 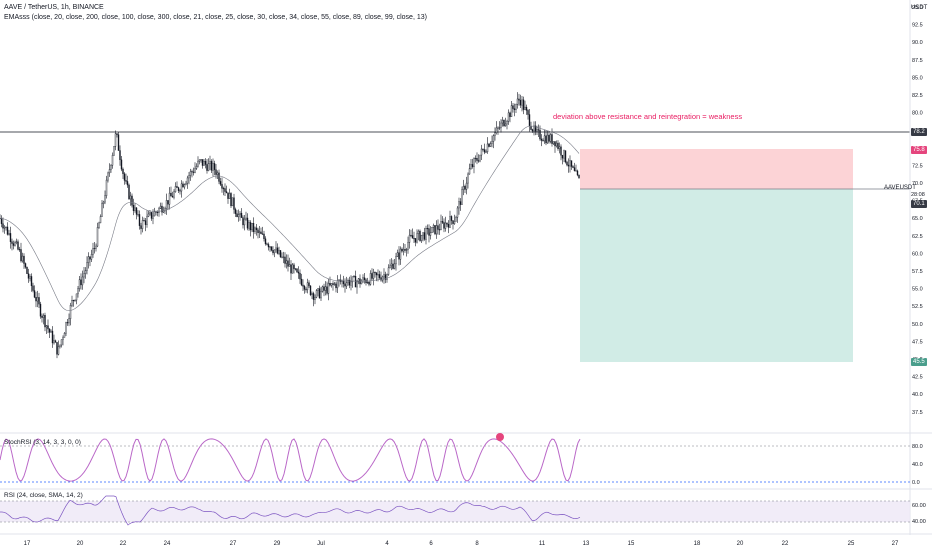 What do you see at coordinates (27, 544) in the screenshot?
I see `time-tick-label: 17` at bounding box center [27, 544].